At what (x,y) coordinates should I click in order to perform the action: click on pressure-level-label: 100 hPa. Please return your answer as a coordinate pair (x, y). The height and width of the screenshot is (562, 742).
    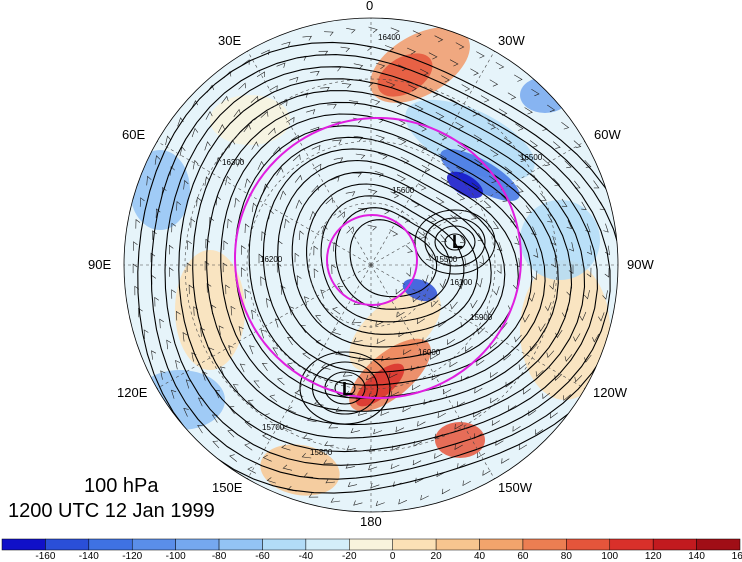
    Looking at the image, I should click on (121, 486).